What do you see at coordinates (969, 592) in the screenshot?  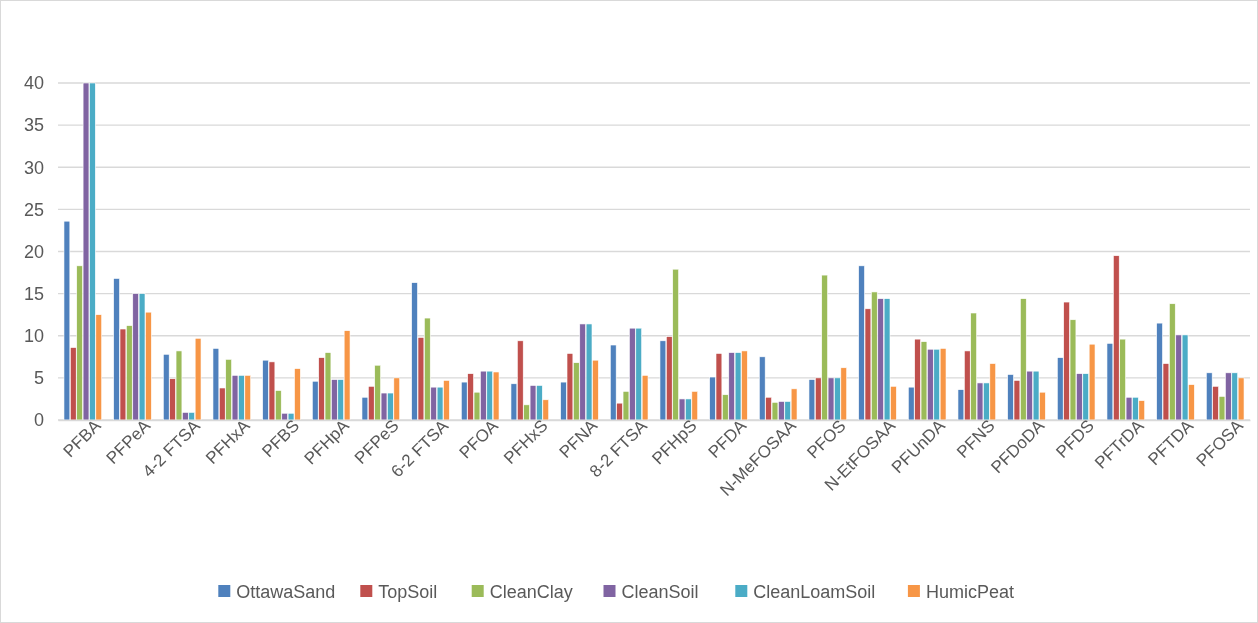 I see `legend-label: HumicPeat` at bounding box center [969, 592].